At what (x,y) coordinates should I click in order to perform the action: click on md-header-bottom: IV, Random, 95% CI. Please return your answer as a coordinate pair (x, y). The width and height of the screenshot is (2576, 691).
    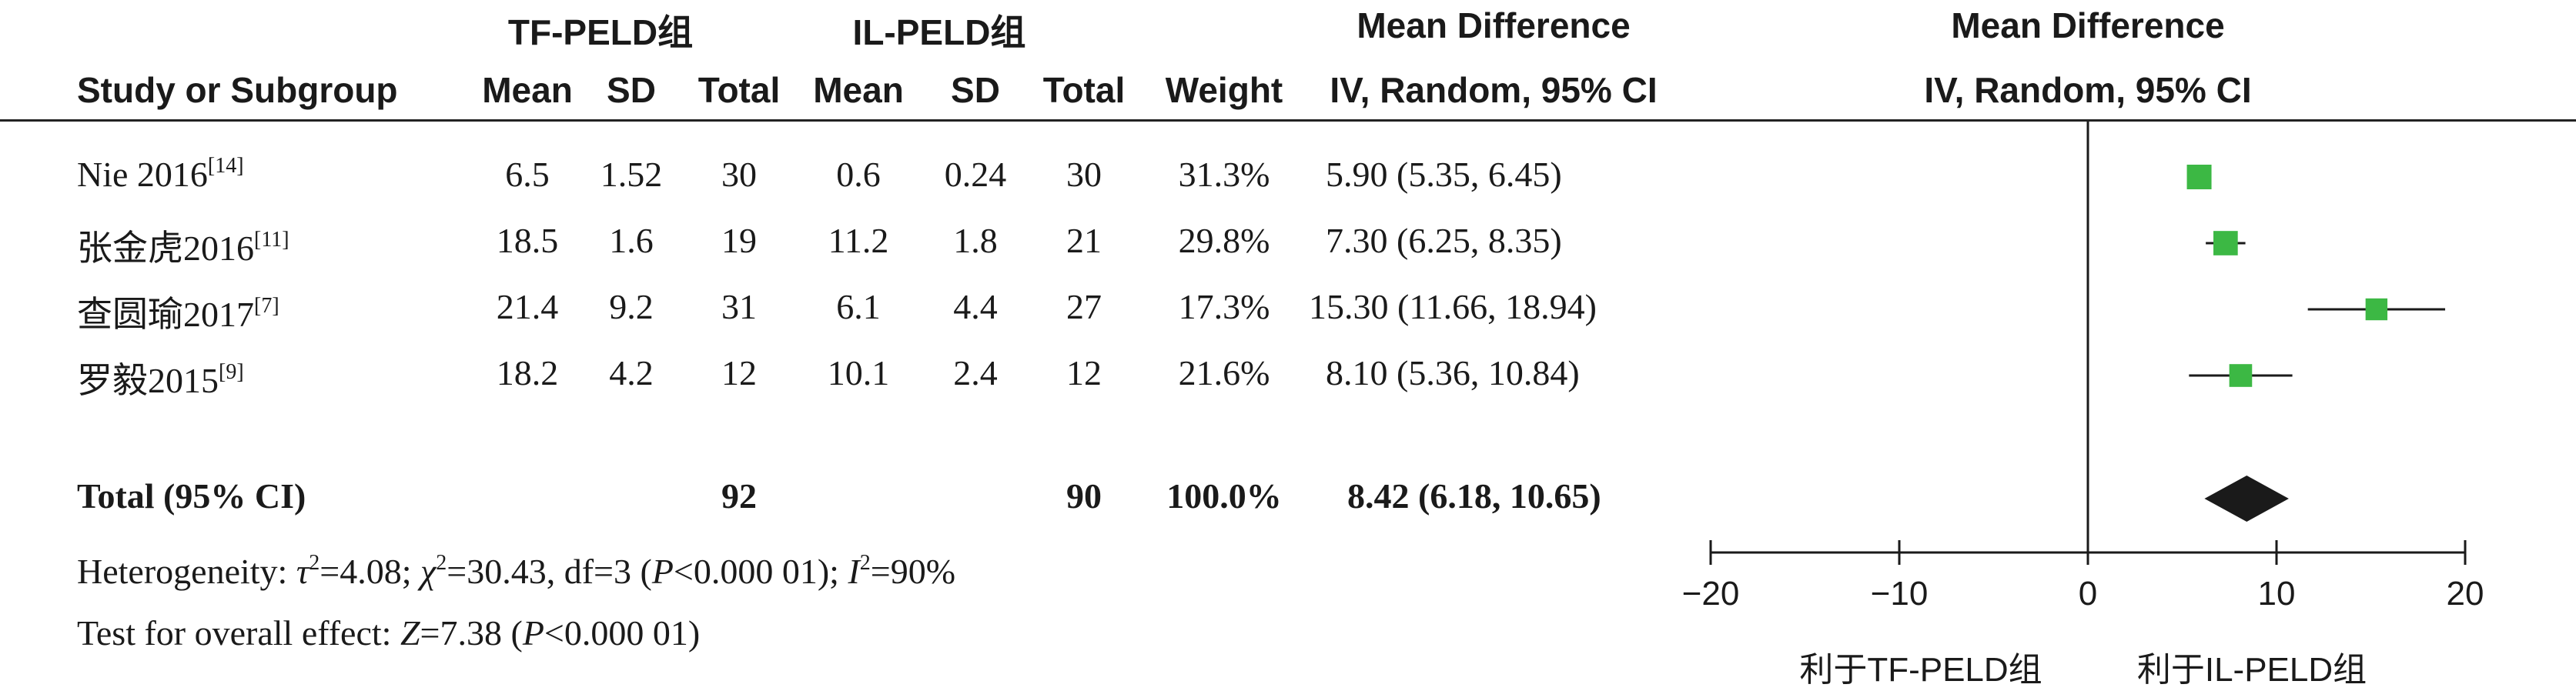
    Looking at the image, I should click on (1494, 90).